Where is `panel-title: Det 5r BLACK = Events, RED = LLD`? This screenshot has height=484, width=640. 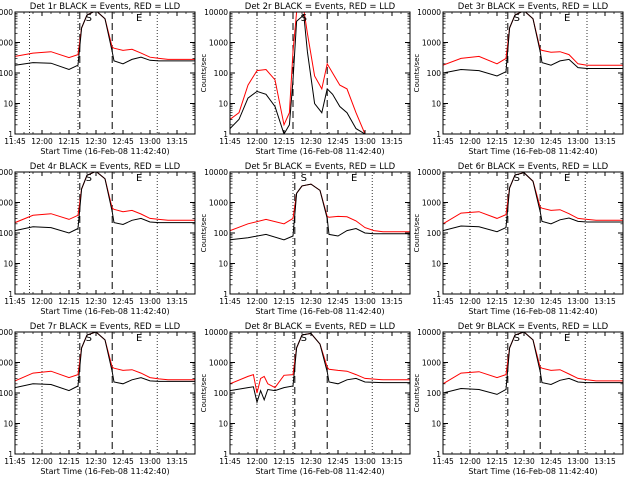
panel-title: Det 5r BLACK = Events, RED = LLD is located at coordinates (320, 167).